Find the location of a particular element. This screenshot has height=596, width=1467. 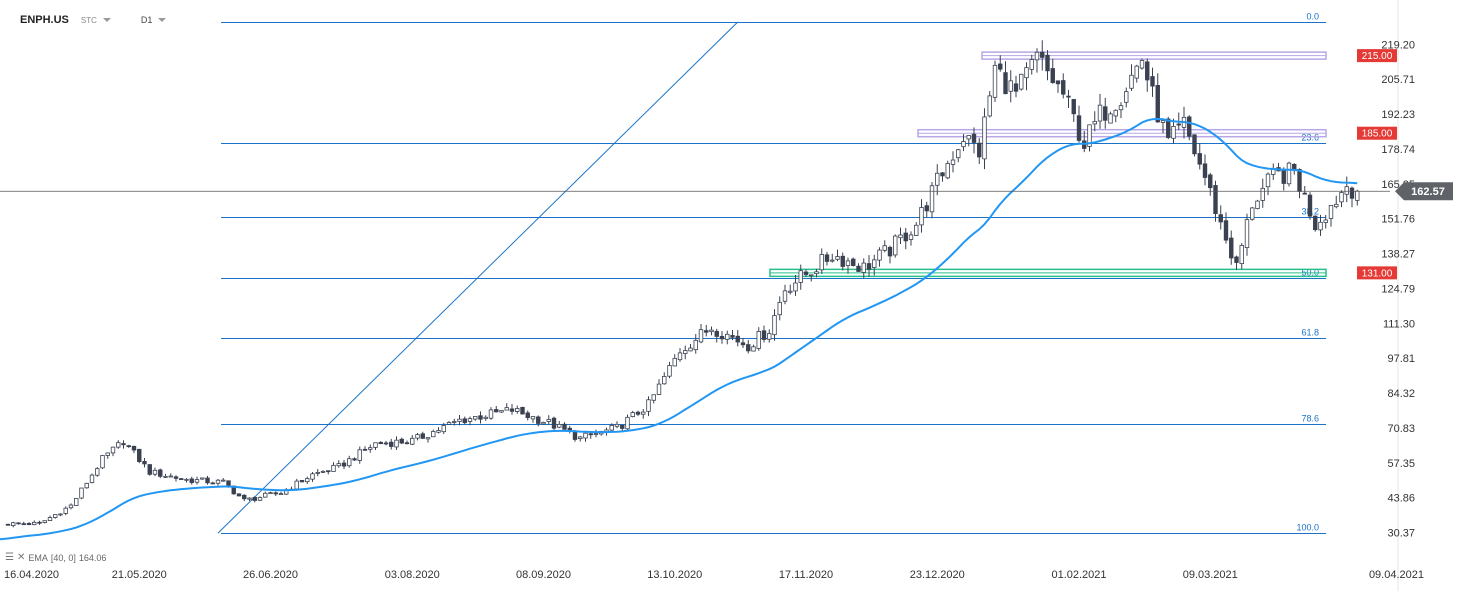

y-tick-label: 70.83 is located at coordinates (1401, 429).